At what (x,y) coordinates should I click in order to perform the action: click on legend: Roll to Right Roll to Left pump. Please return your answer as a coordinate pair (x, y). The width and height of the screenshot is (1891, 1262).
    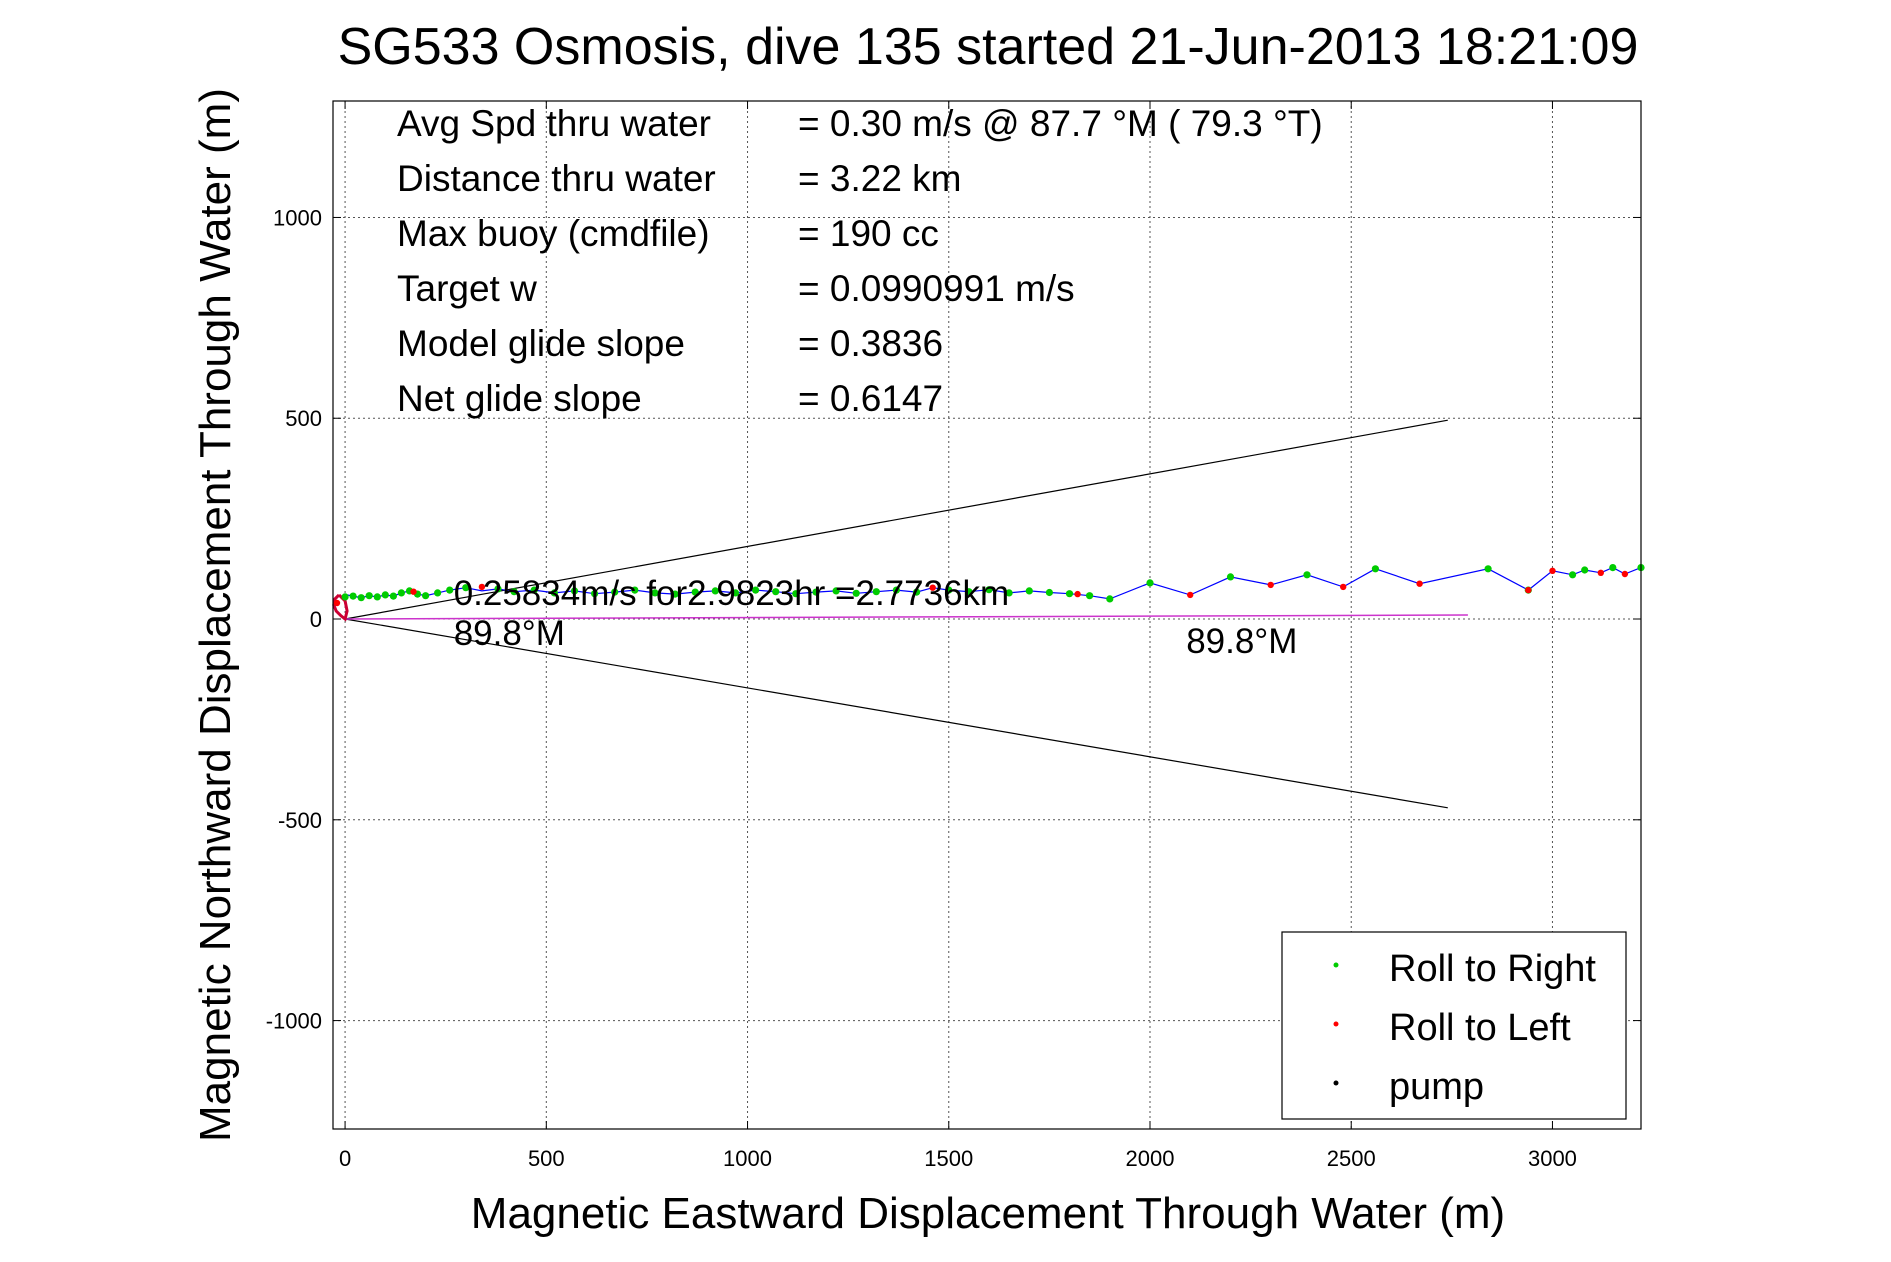
    Looking at the image, I should click on (1454, 1025).